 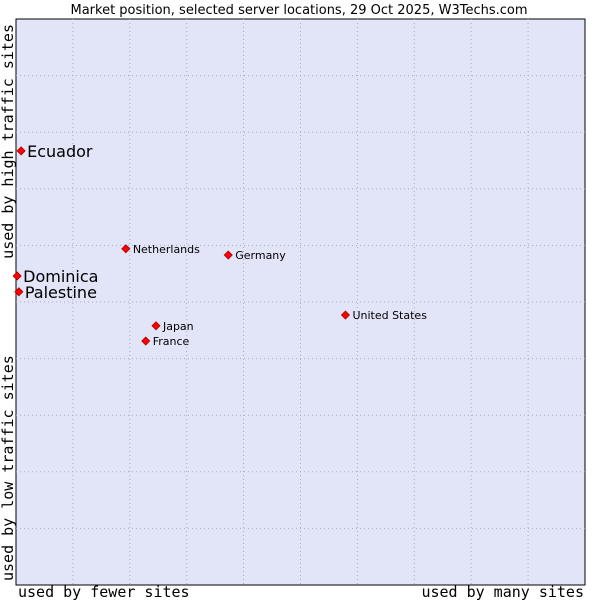 What do you see at coordinates (228, 255) in the screenshot?
I see `point-marker-germany` at bounding box center [228, 255].